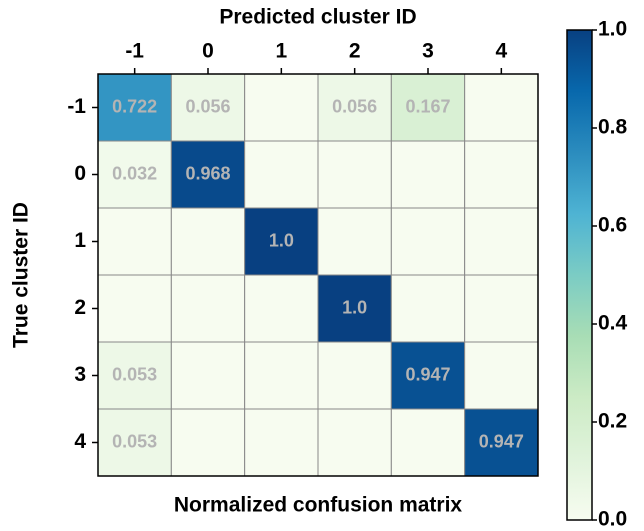  What do you see at coordinates (21, 275) in the screenshot?
I see `y-axis-label: True cluster ID` at bounding box center [21, 275].